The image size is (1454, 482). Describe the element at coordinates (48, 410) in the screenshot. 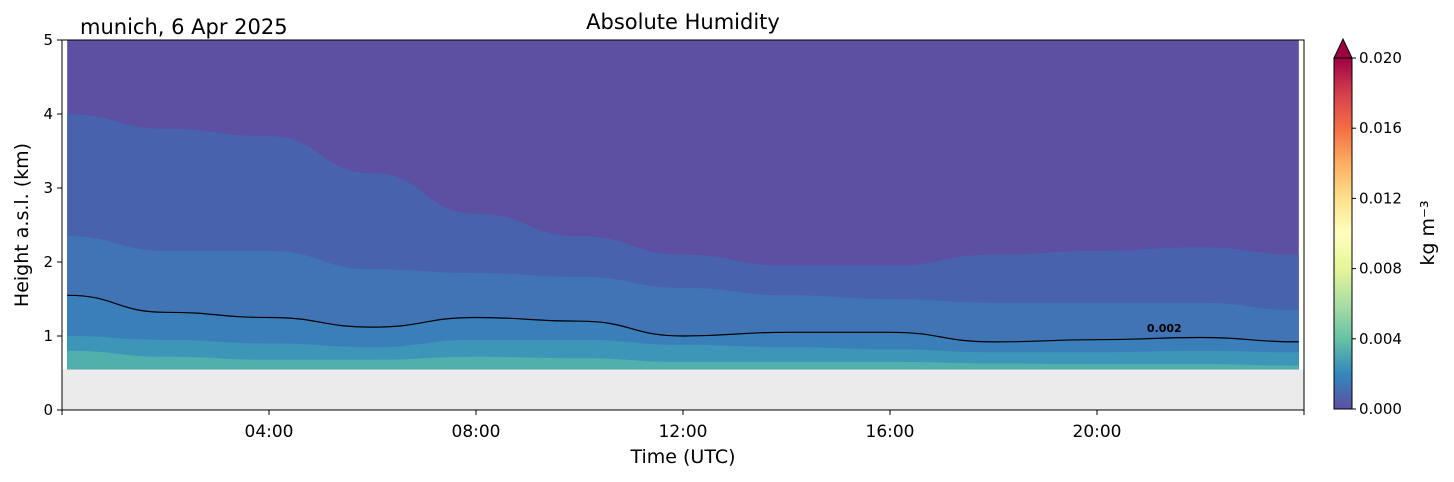

I see `y-tick-label: 0` at that location.